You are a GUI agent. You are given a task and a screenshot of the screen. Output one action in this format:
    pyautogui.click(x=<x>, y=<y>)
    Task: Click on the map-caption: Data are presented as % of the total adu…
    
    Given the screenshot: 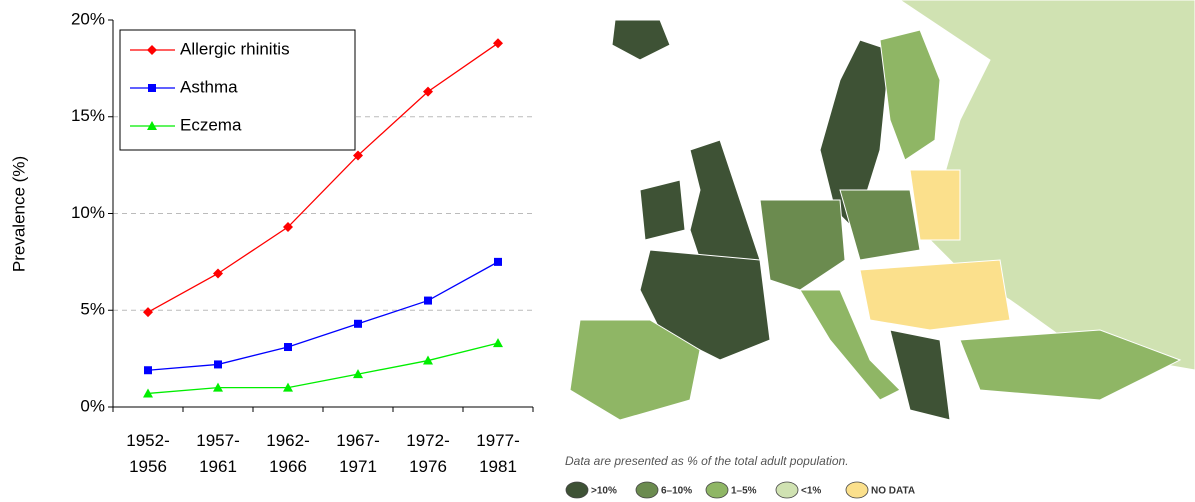 What is the action you would take?
    pyautogui.click(x=707, y=461)
    